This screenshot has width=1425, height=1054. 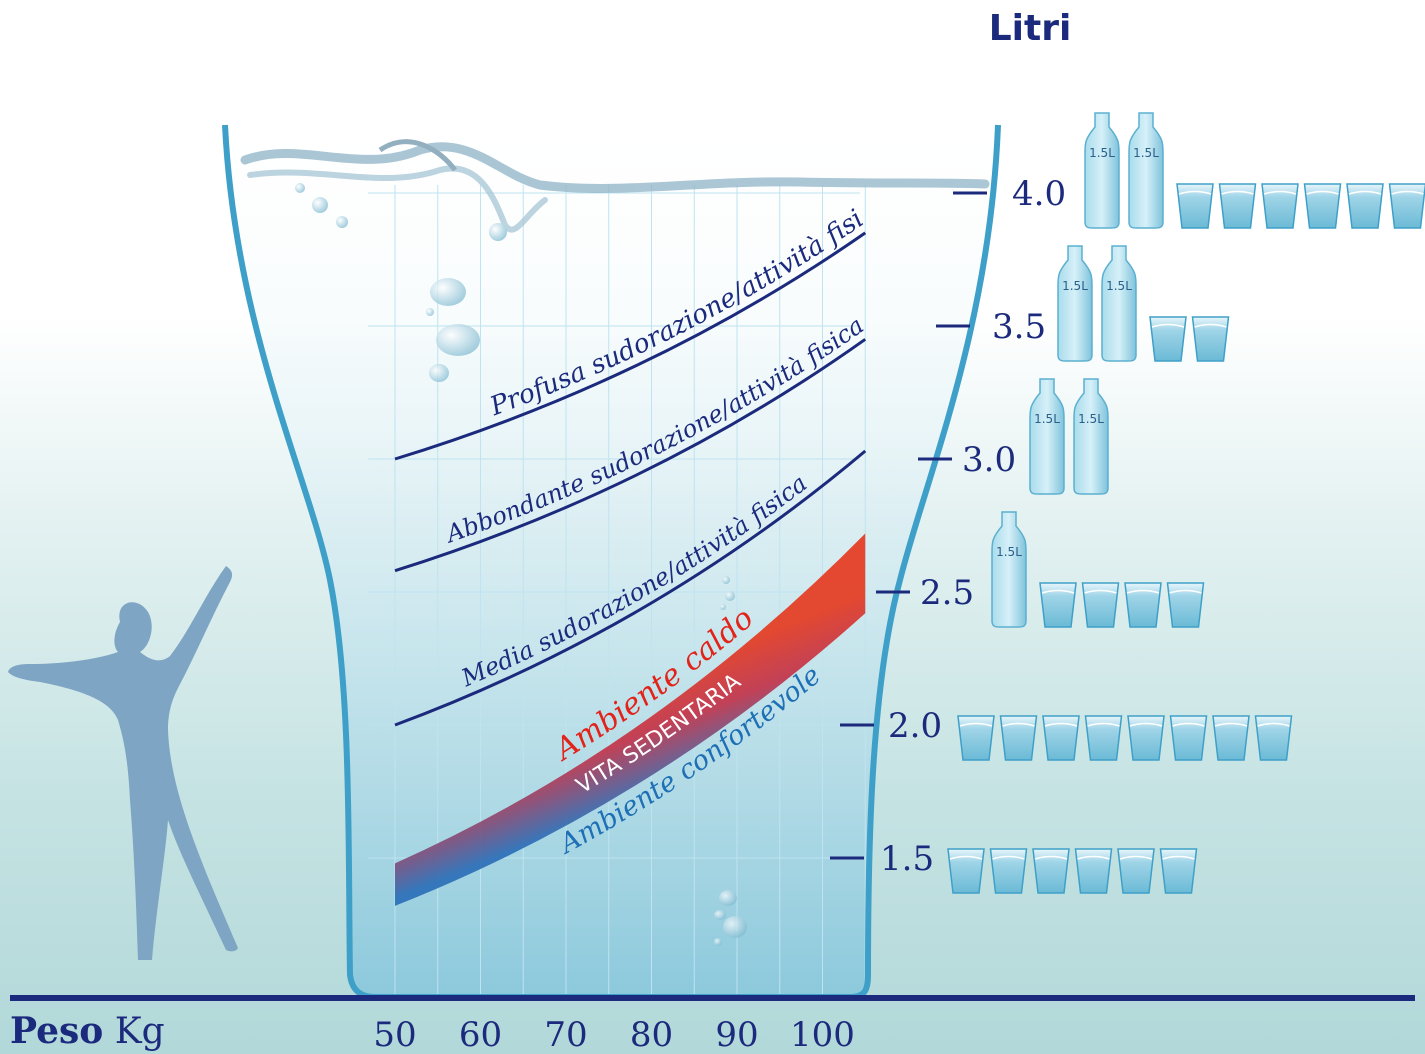 I want to click on x-tick-label: 50, so click(x=394, y=1034).